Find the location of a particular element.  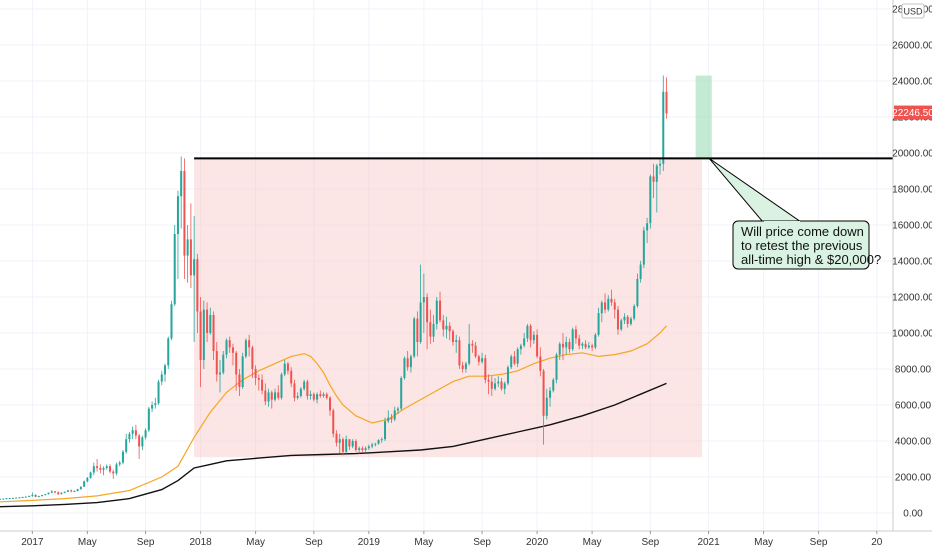

x-tick-label-7: May is located at coordinates (423, 542).